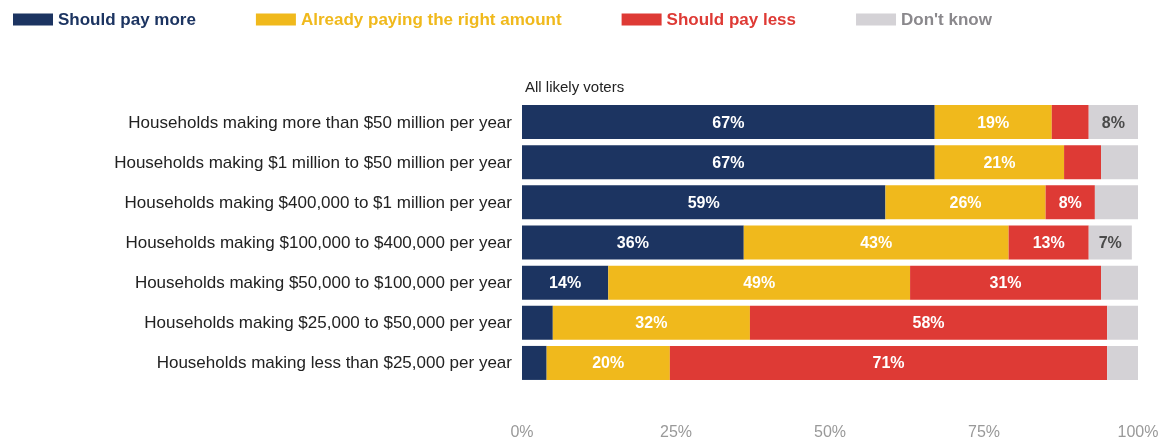  I want to click on x-tick-label: 0%, so click(522, 430).